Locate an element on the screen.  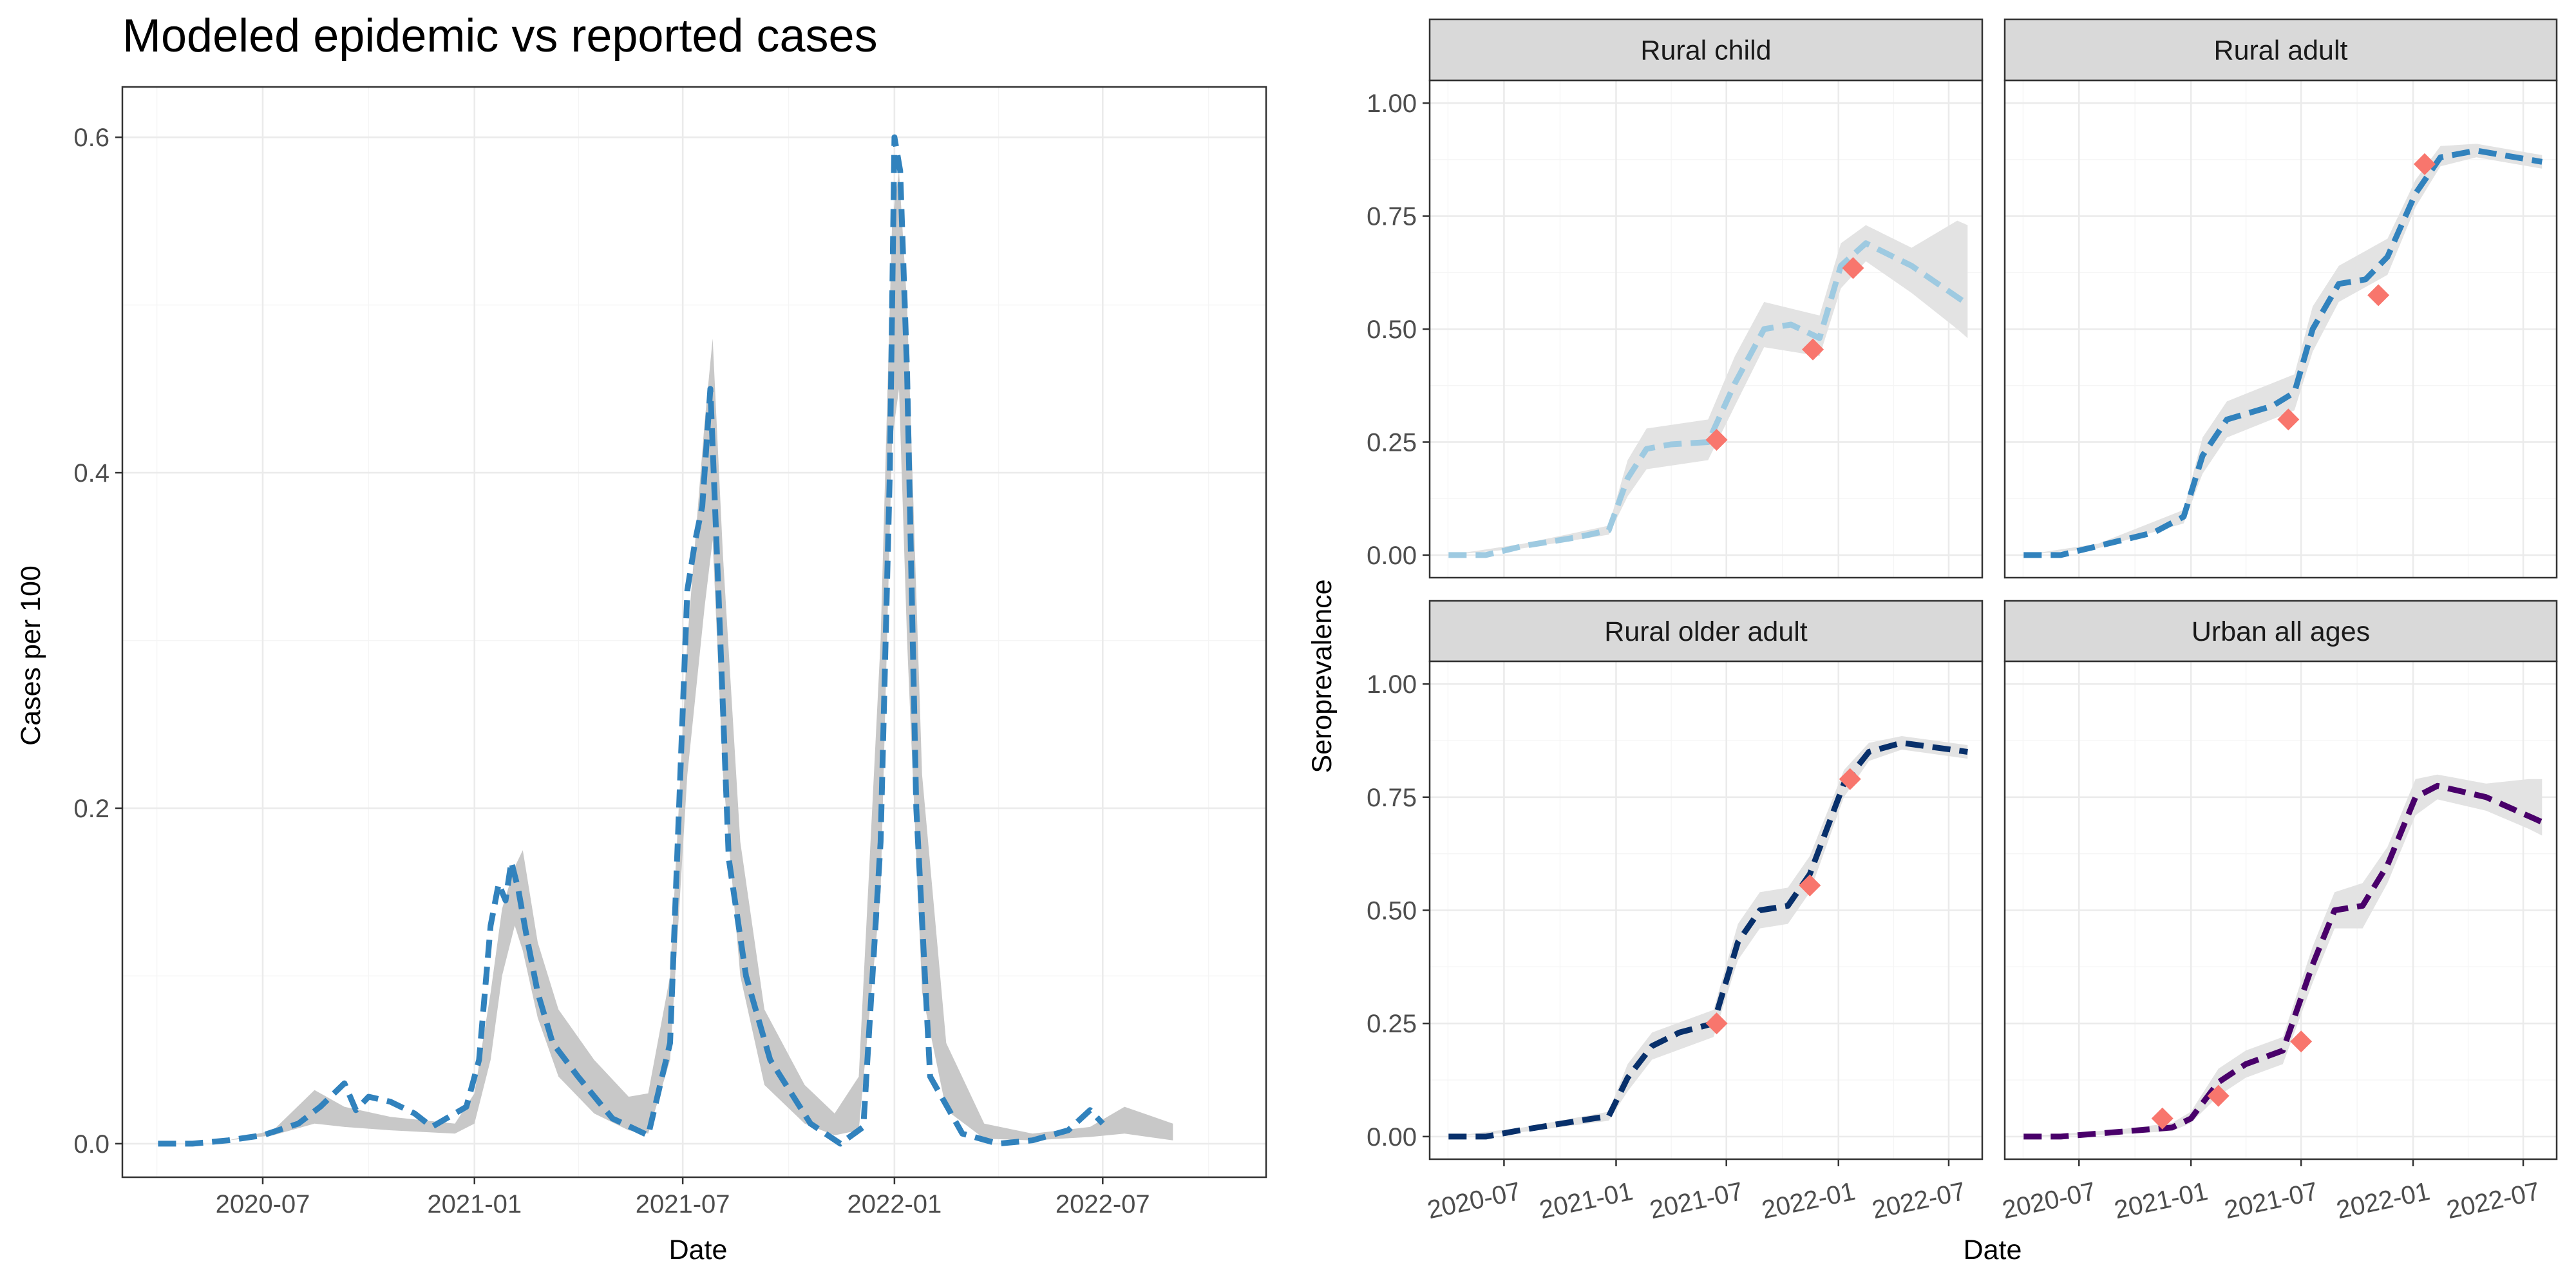
facet-strip-label: Urban all ages is located at coordinates (2281, 631).